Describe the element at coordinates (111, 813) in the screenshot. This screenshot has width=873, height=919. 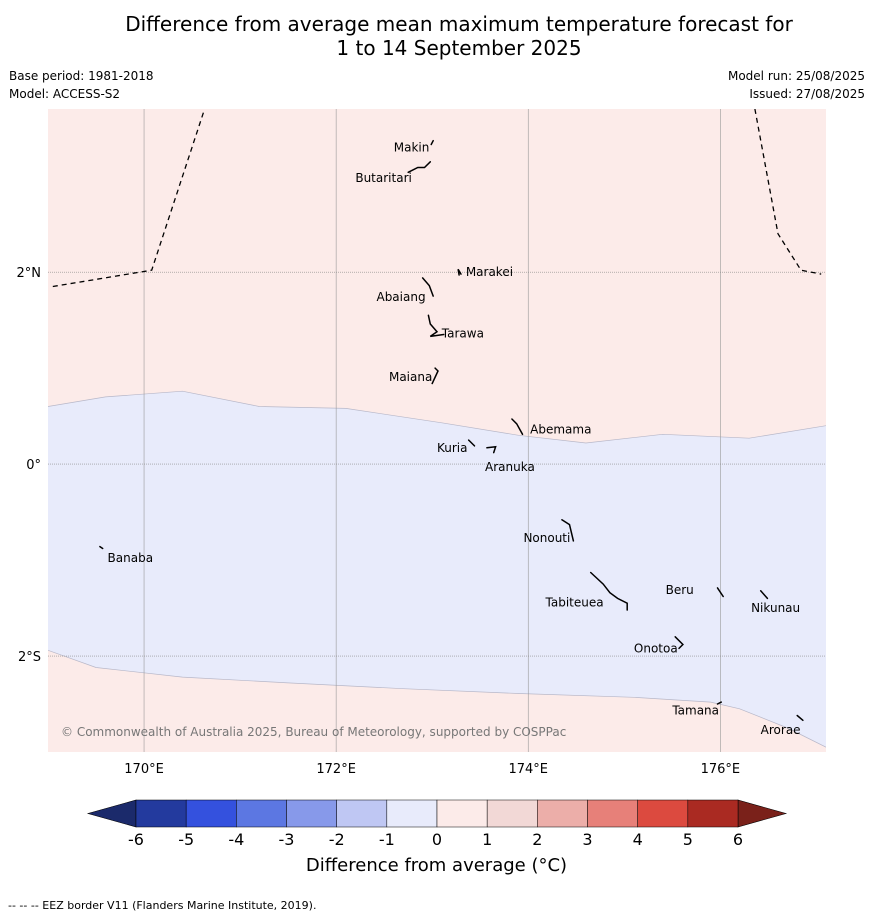
I see `colorbar-under-arrow` at that location.